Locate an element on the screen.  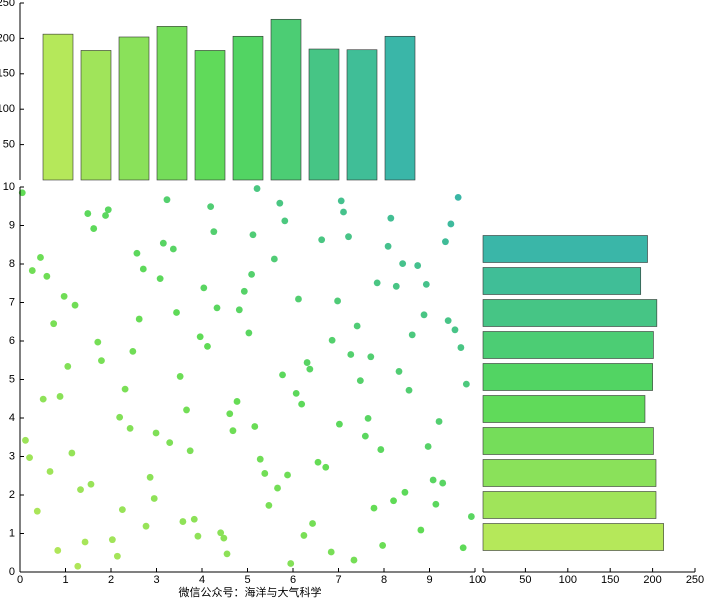
x-tick-label: 0 is located at coordinates (20, 580).